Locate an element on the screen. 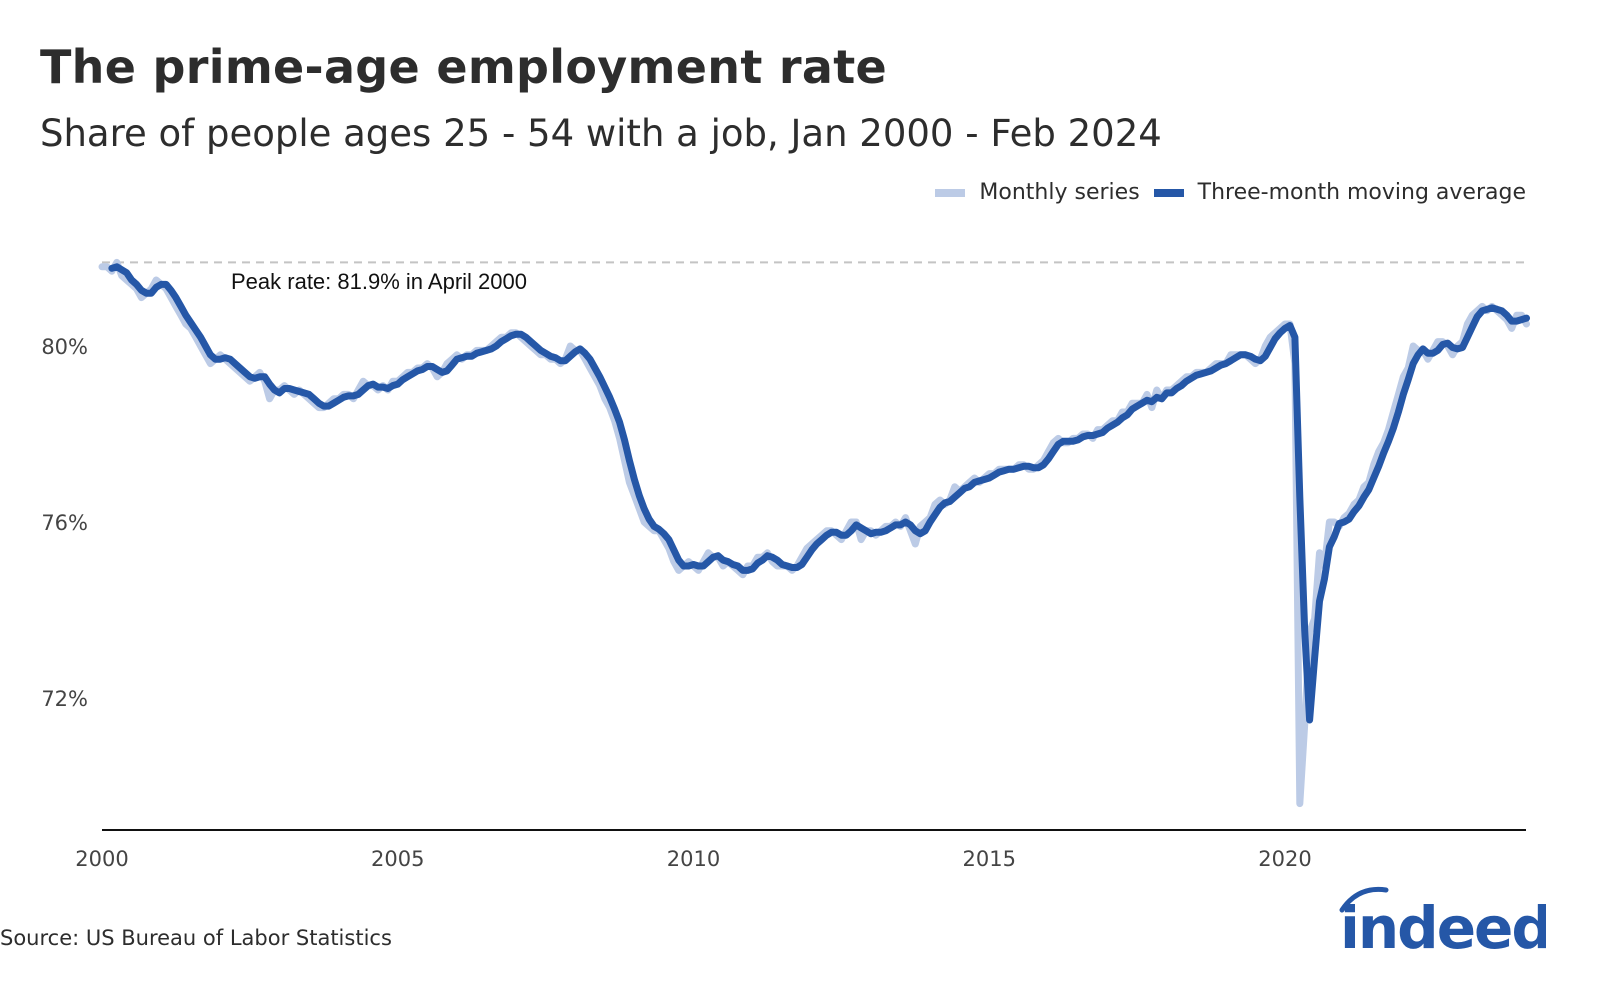 The image size is (1600, 989). legend-item-monthly: Monthly series is located at coordinates (1037, 192).